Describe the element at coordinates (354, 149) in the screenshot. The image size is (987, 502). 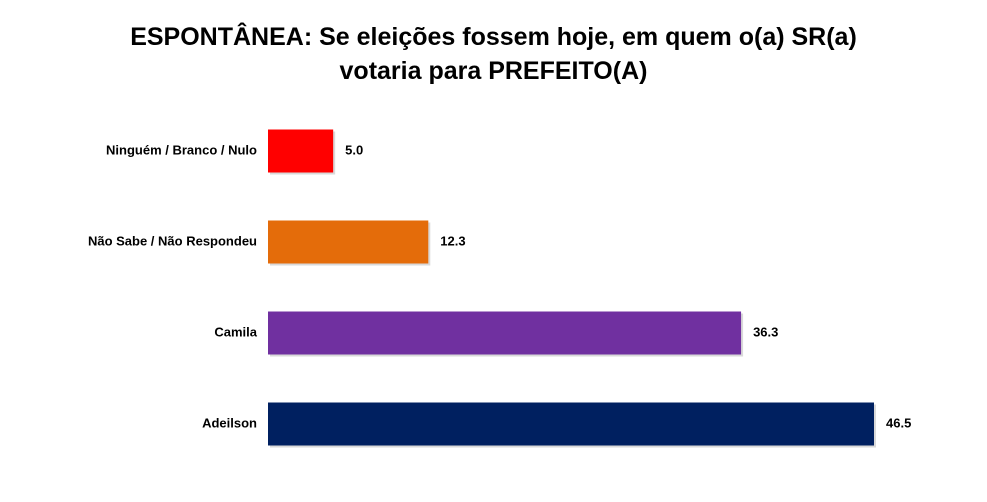
I see `value-label: 5.0` at that location.